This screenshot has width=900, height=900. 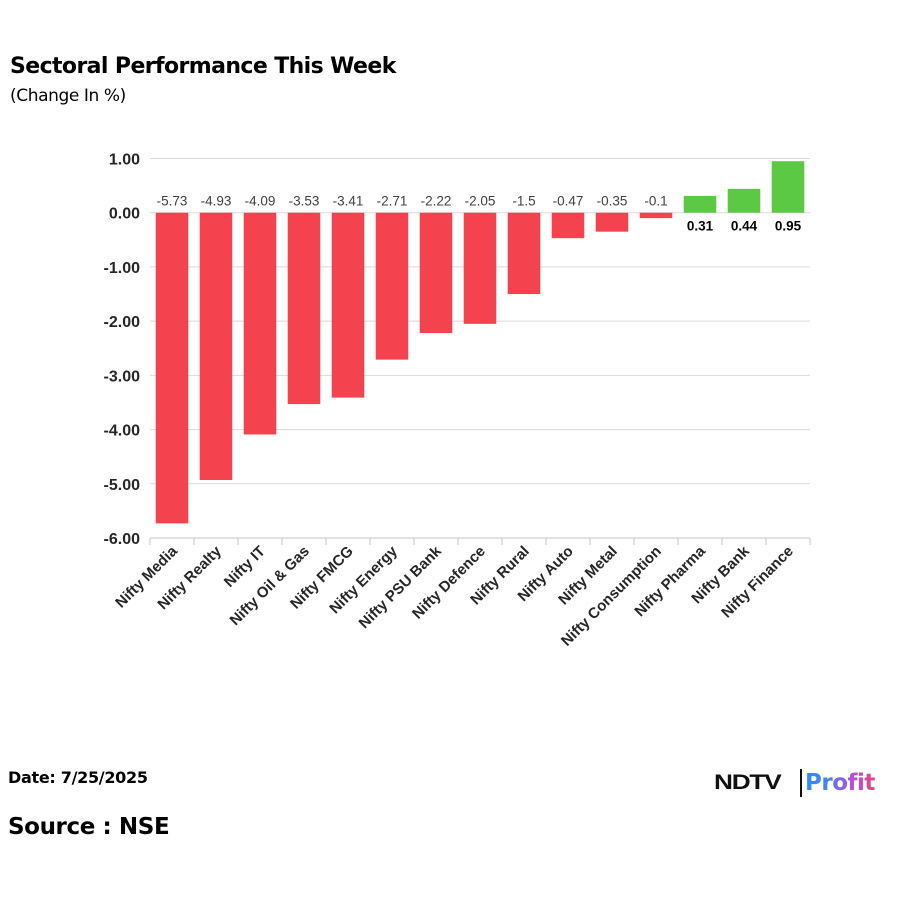 I want to click on x-tick-label: Nifty Oil & Gas, so click(x=270, y=586).